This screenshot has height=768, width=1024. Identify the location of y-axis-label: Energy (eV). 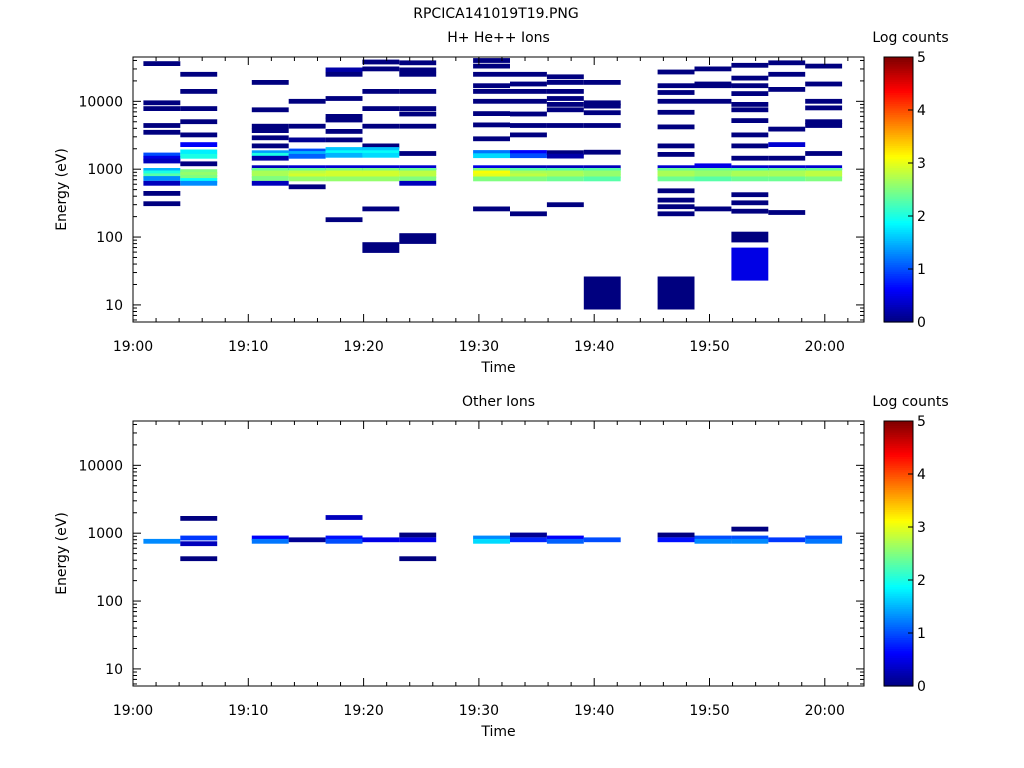
(62, 553).